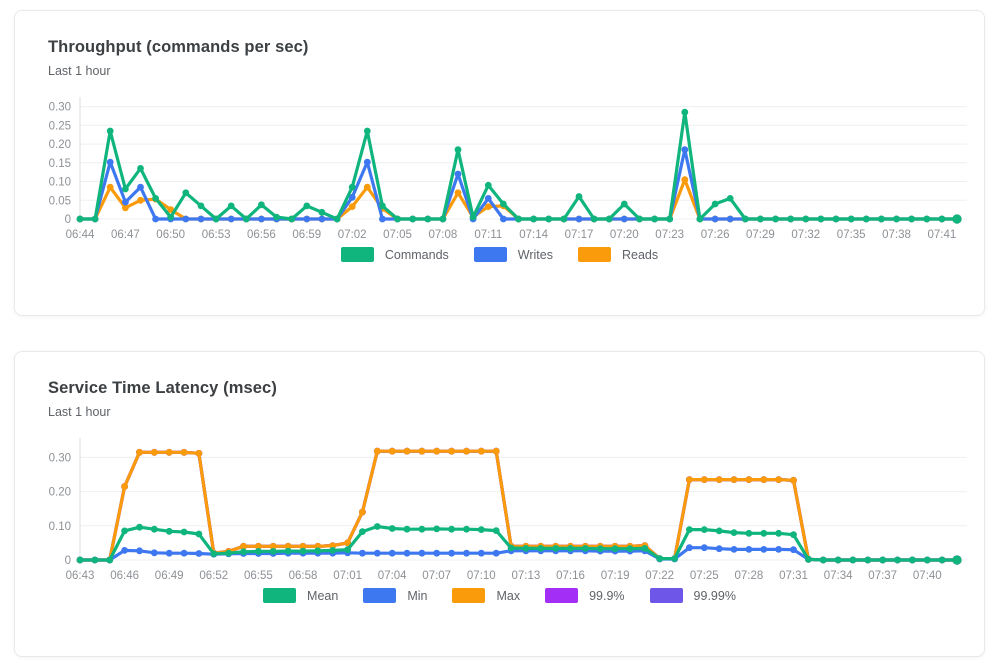 The width and height of the screenshot is (1001, 671). I want to click on svg-text: 0.15, so click(60, 164).